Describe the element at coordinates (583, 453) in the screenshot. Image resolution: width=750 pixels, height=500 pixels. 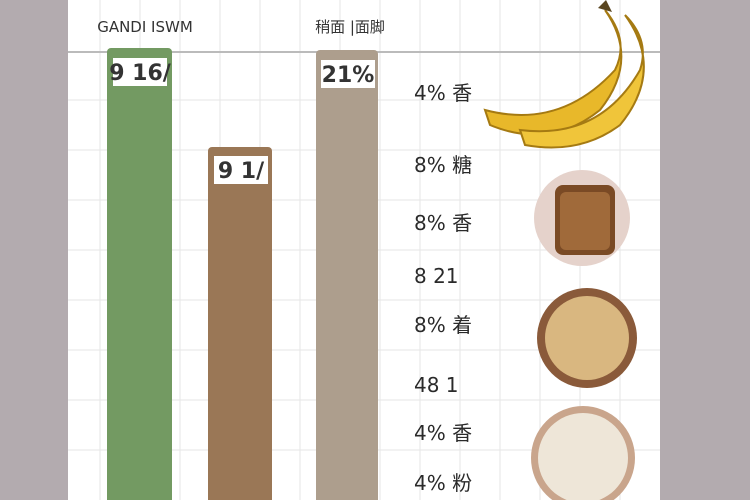
I see `bowl` at that location.